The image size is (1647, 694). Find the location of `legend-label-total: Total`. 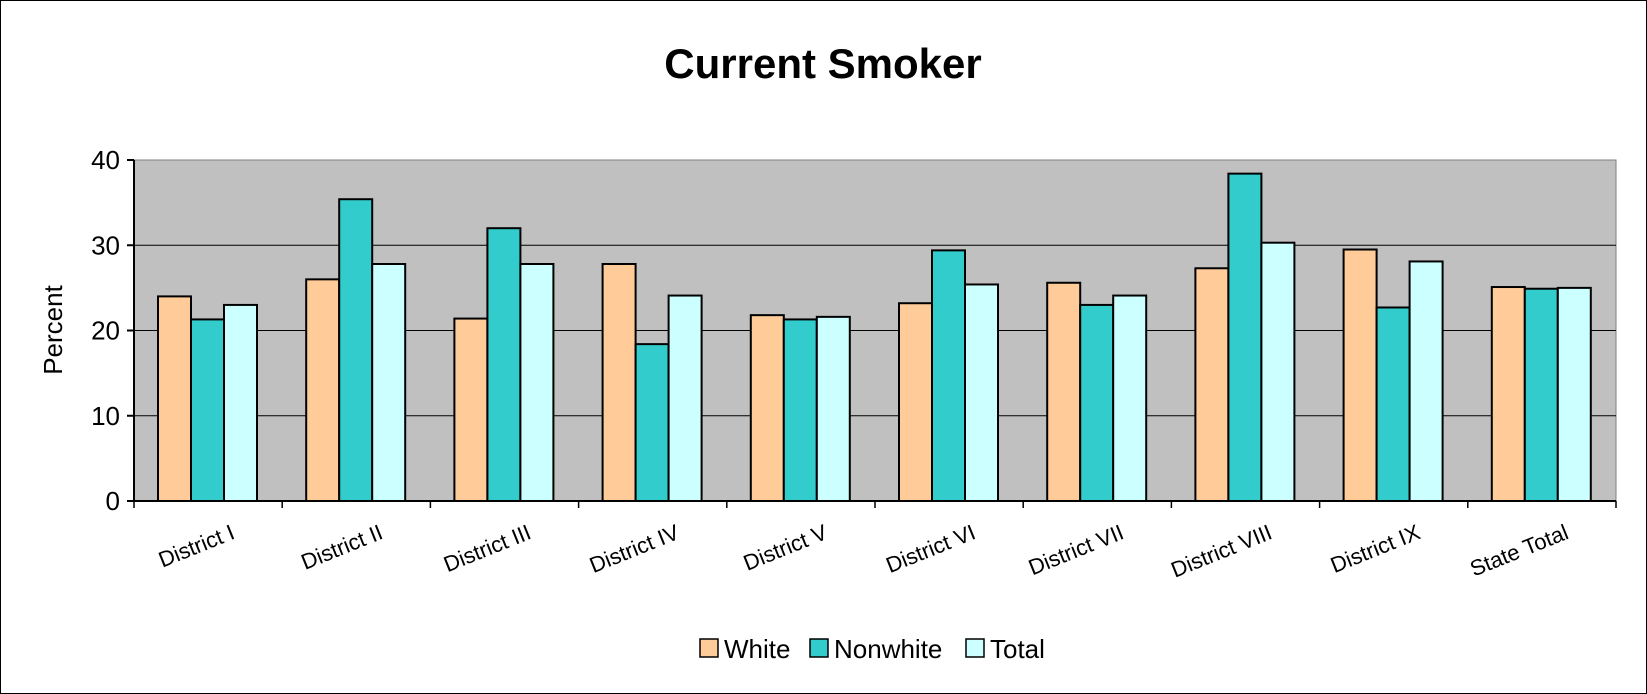

legend-label-total: Total is located at coordinates (1017, 649).